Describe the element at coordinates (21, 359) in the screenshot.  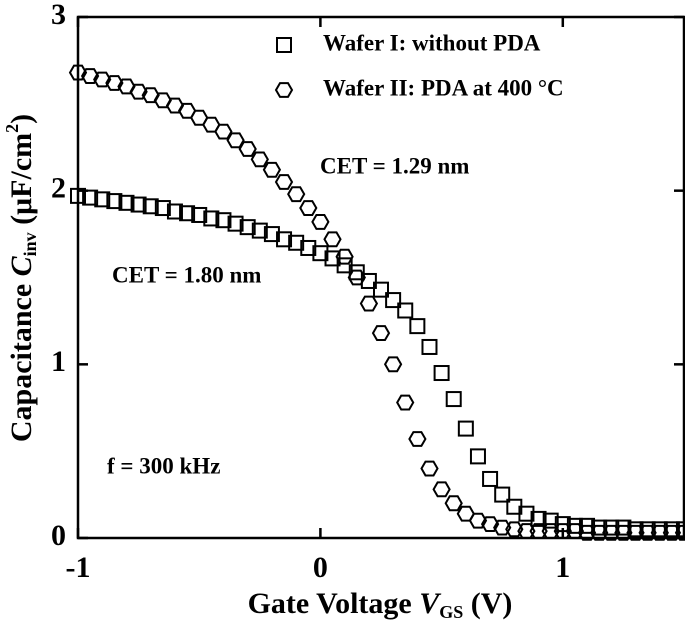
I see `y-label-part: Capacitance` at that location.